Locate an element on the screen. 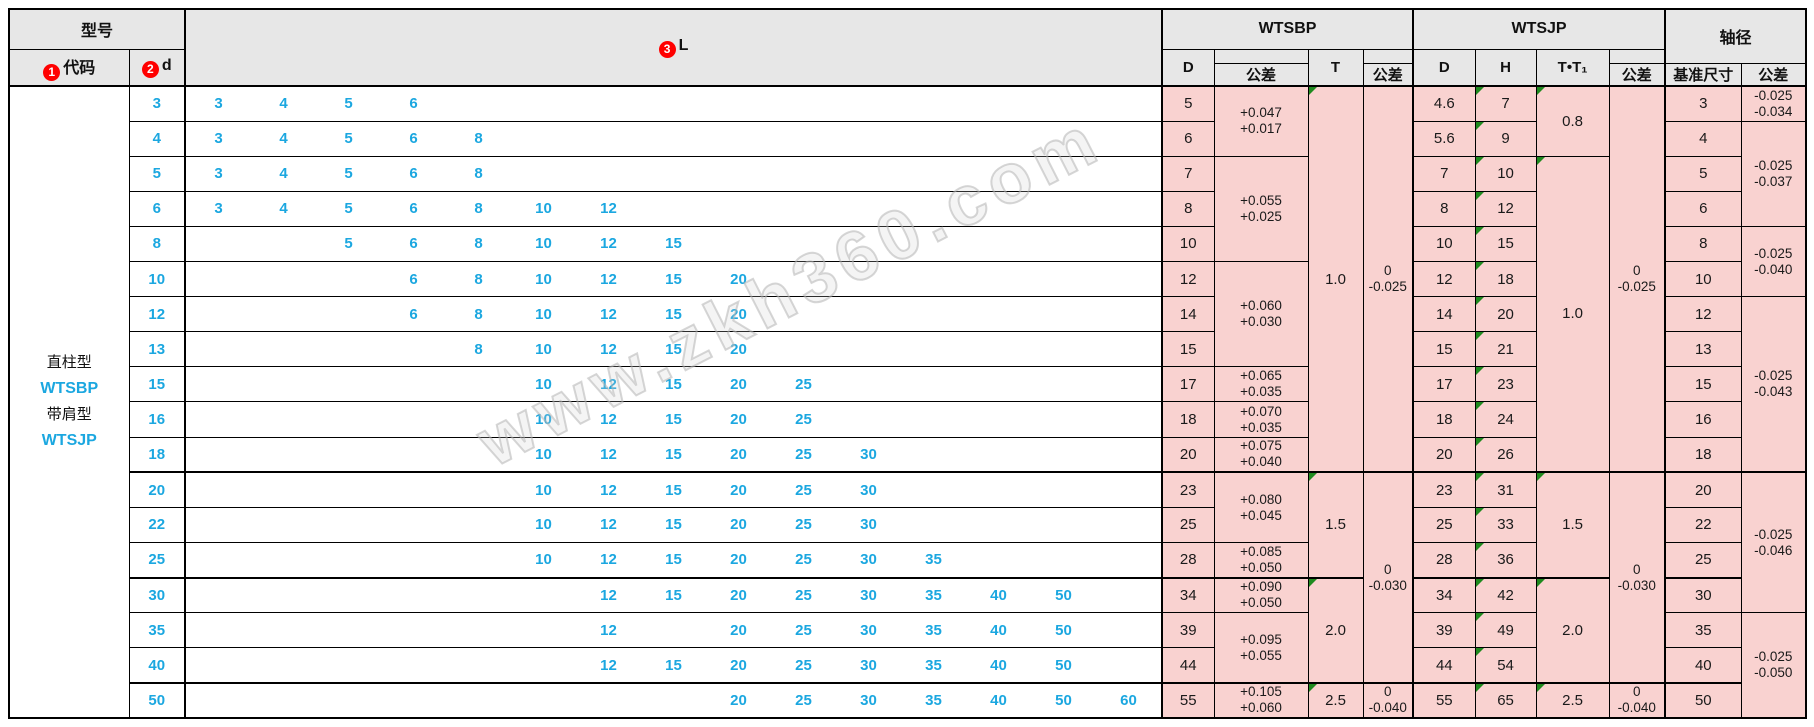 This screenshot has height=727, width=1814. l-values: 8 10 12 15 20 is located at coordinates (674, 349).